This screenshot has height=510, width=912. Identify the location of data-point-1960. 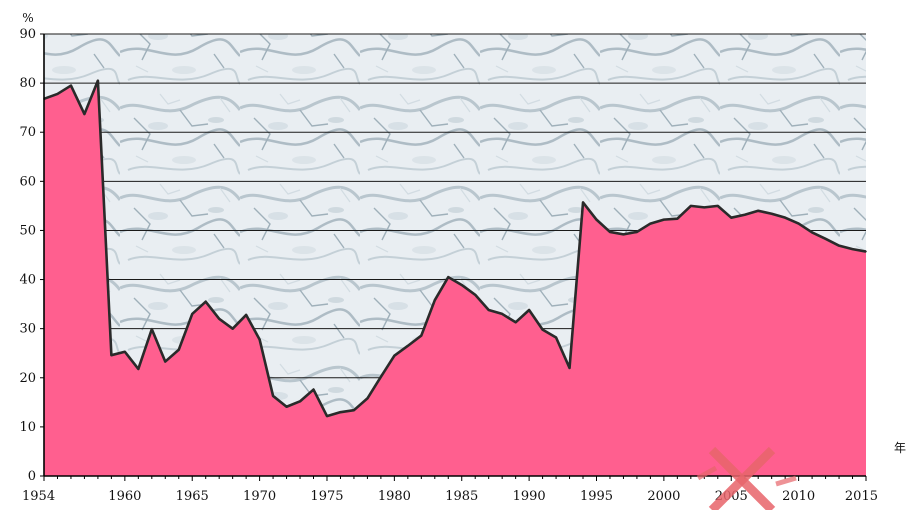
(125, 351).